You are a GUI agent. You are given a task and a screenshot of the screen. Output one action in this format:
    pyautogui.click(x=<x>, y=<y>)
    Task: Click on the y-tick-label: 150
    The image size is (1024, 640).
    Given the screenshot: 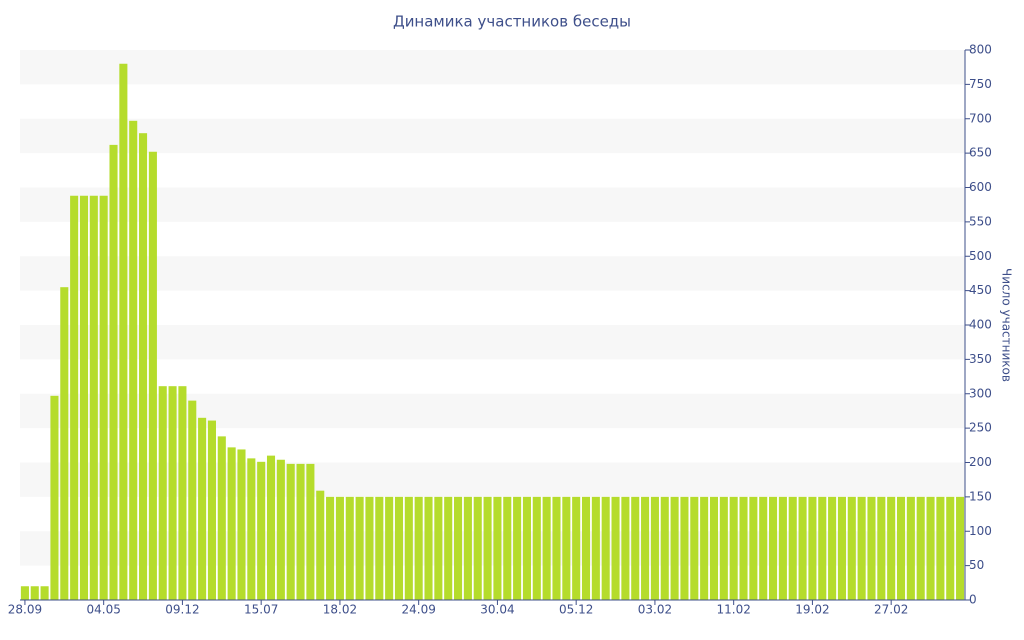 What is the action you would take?
    pyautogui.click(x=980, y=496)
    